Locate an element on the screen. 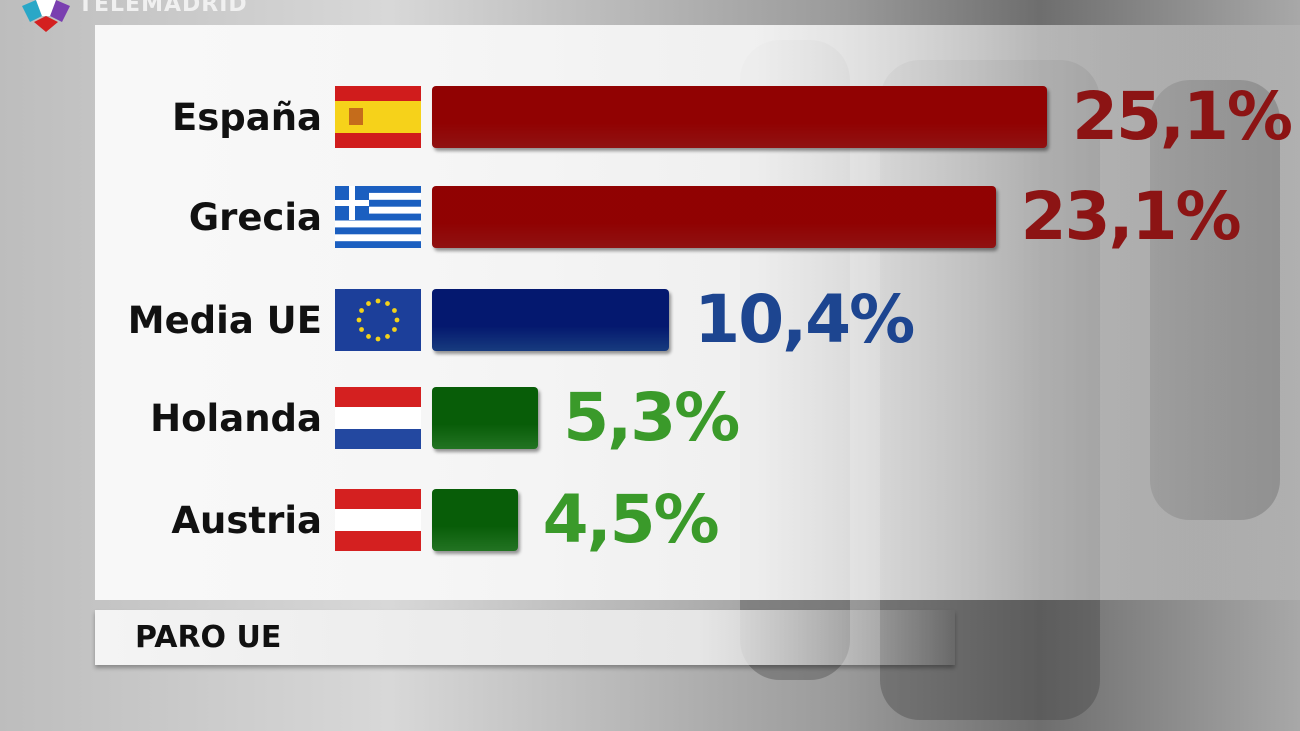 The height and width of the screenshot is (731, 1300). bar-row: España 25,1% is located at coordinates (650, 116).